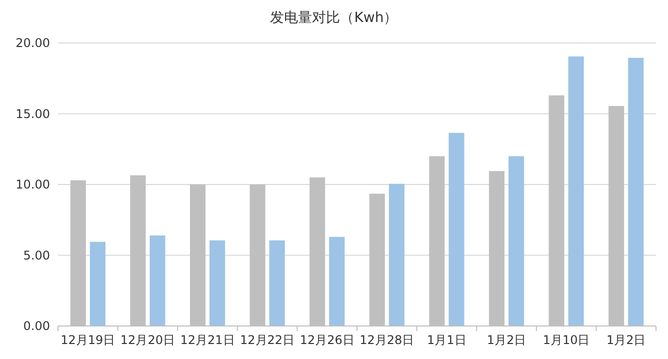  I want to click on x-tick-label: 1月1日, so click(446, 340).